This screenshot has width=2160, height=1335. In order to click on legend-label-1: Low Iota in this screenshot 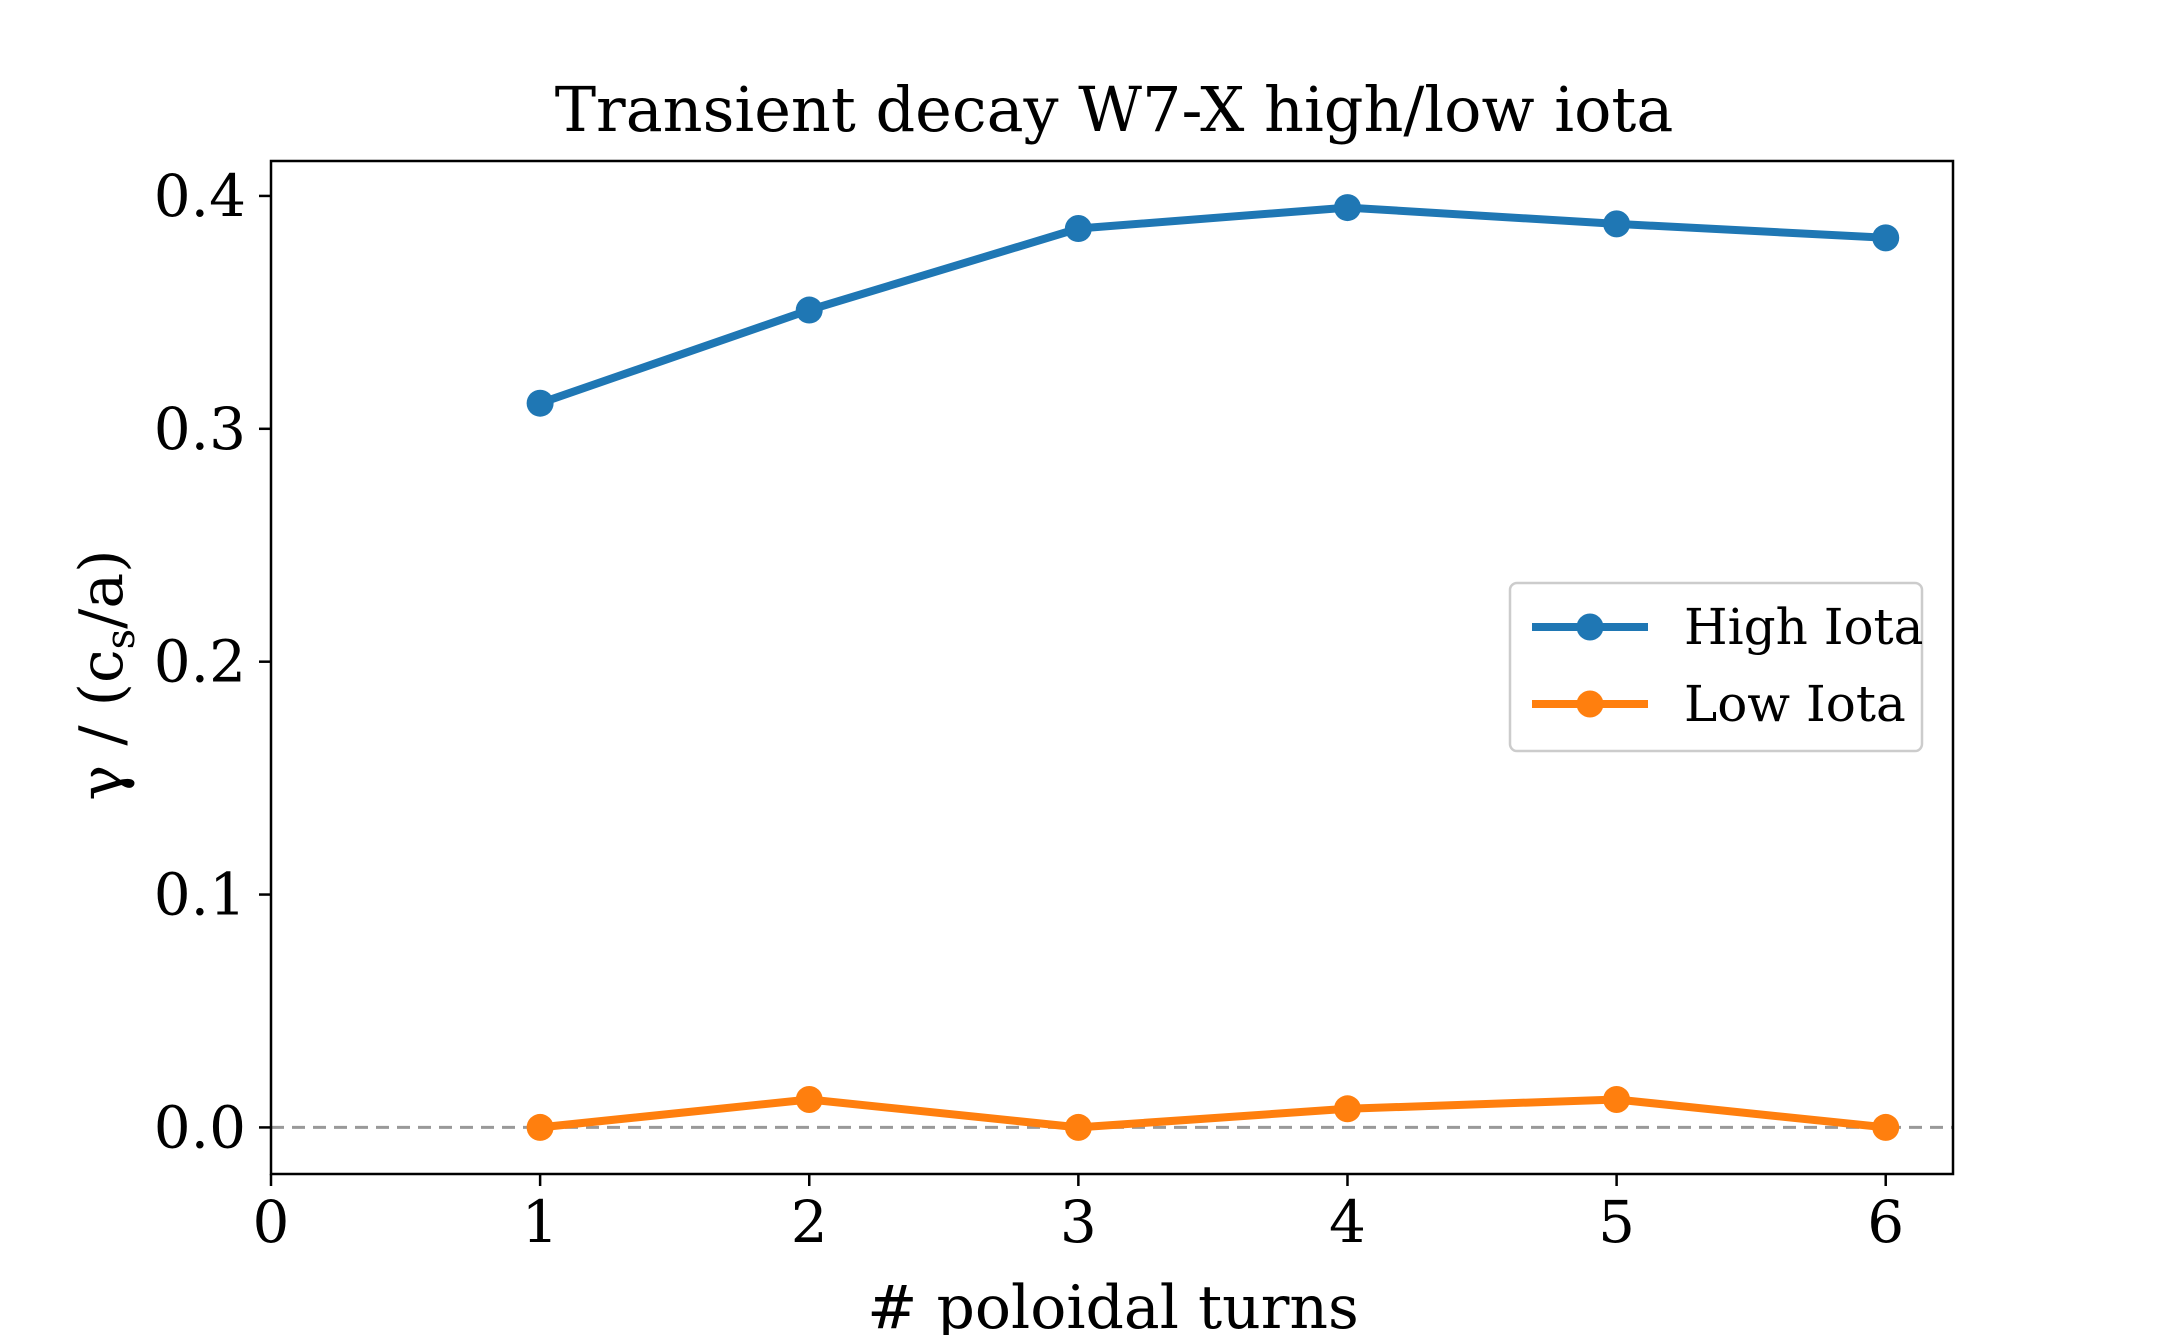, I will do `click(1795, 704)`.